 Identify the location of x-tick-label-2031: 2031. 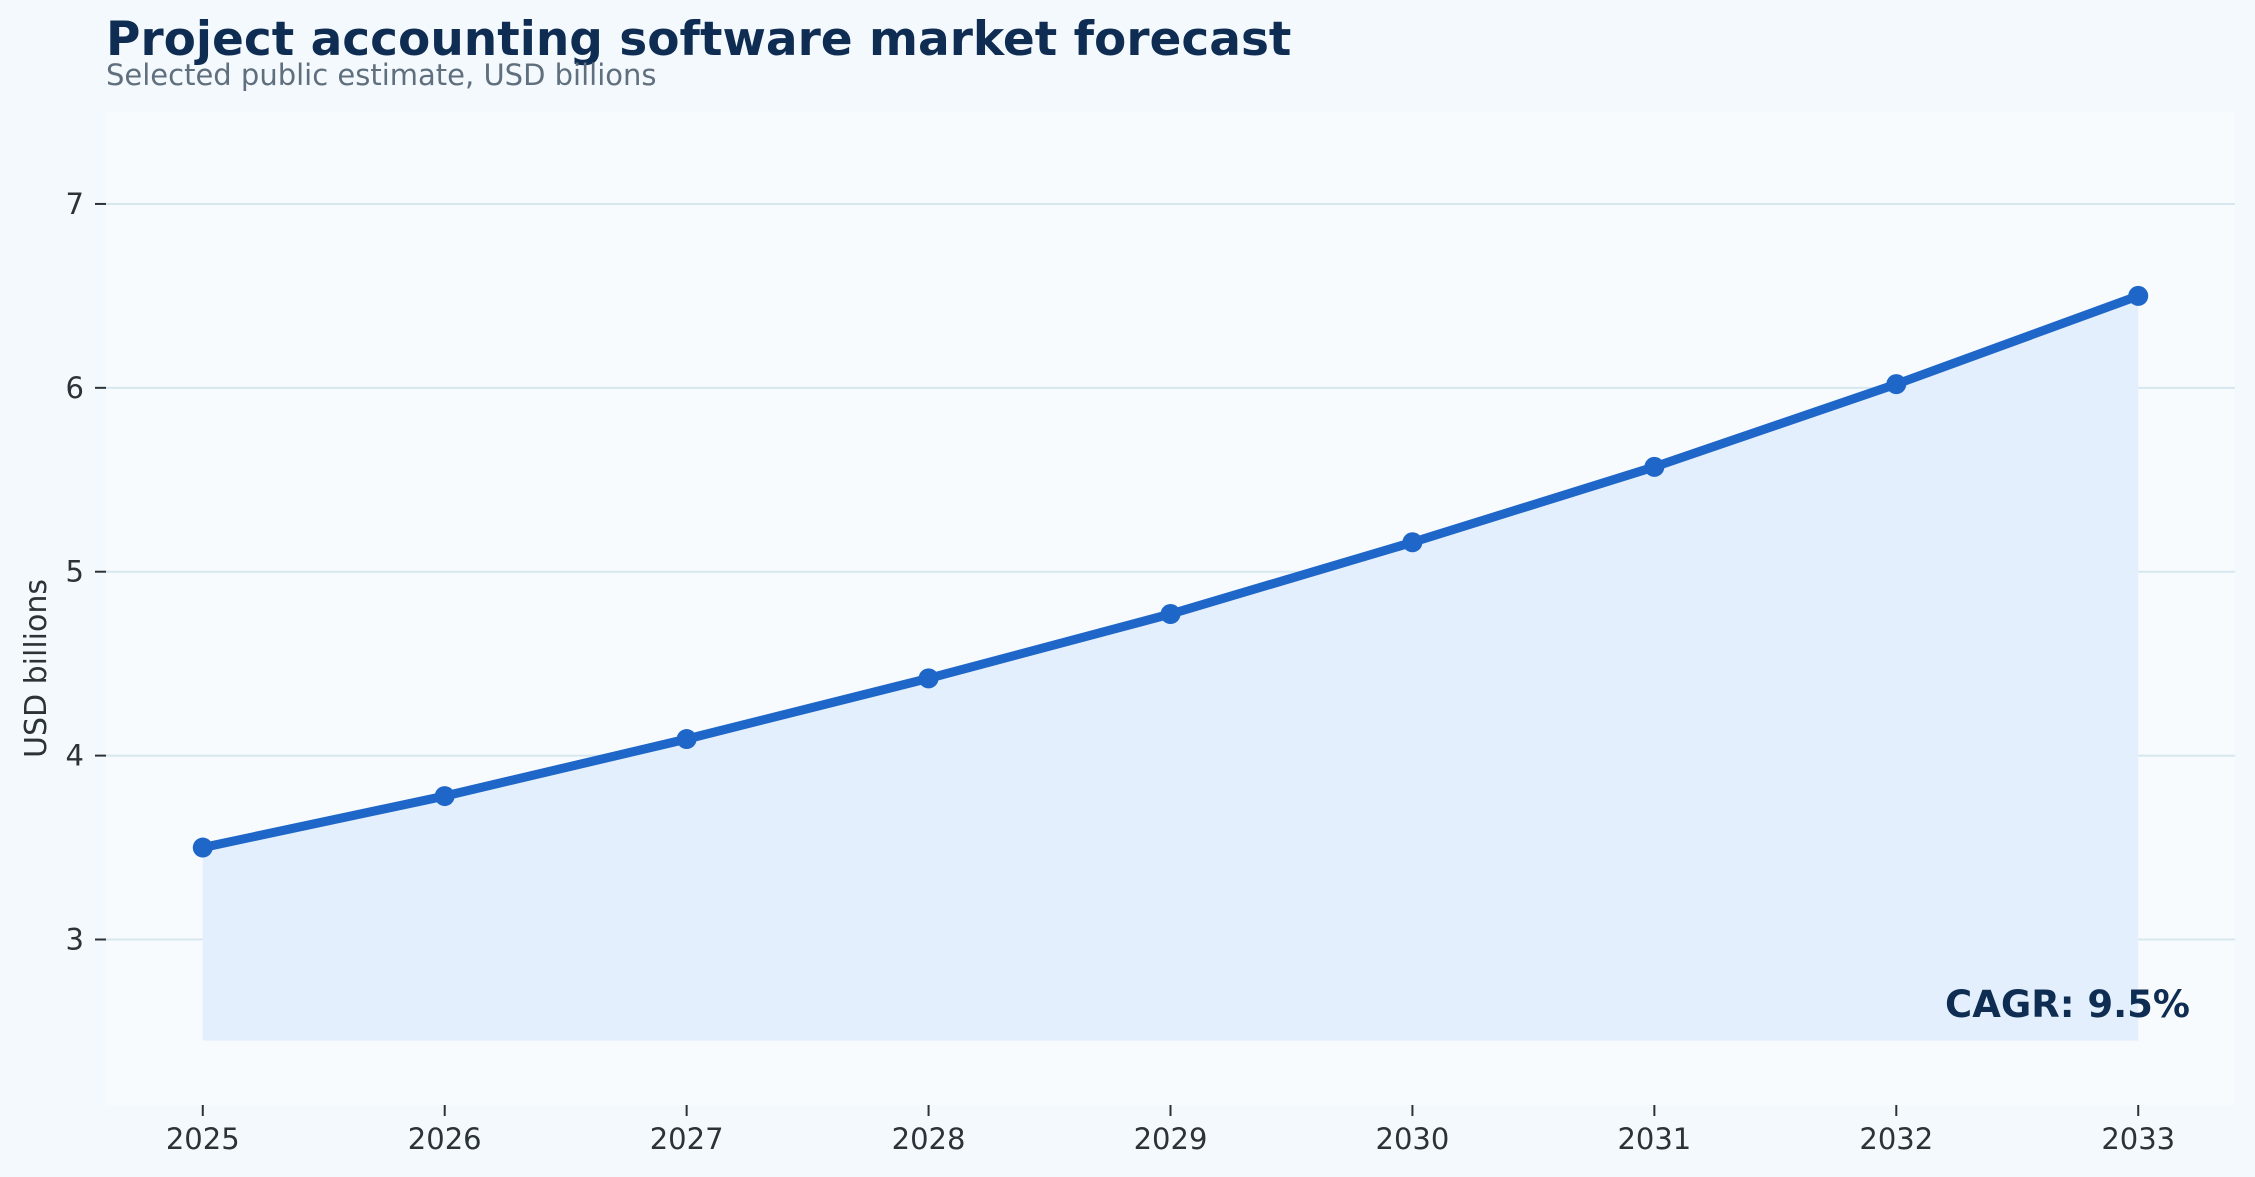
(1654, 1139).